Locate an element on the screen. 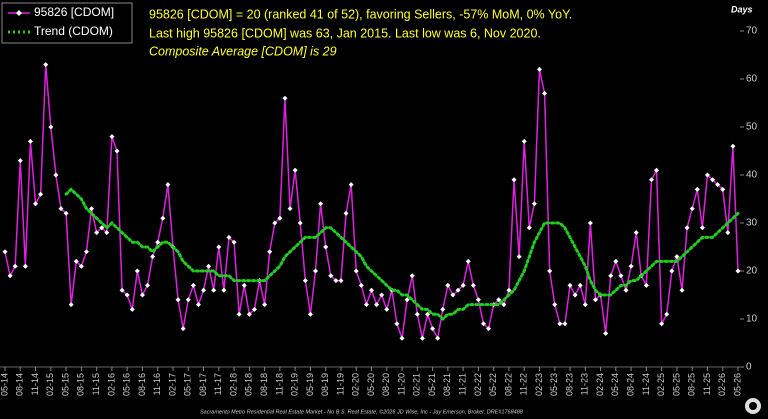  x-tick-label: 05-21 is located at coordinates (432, 384).